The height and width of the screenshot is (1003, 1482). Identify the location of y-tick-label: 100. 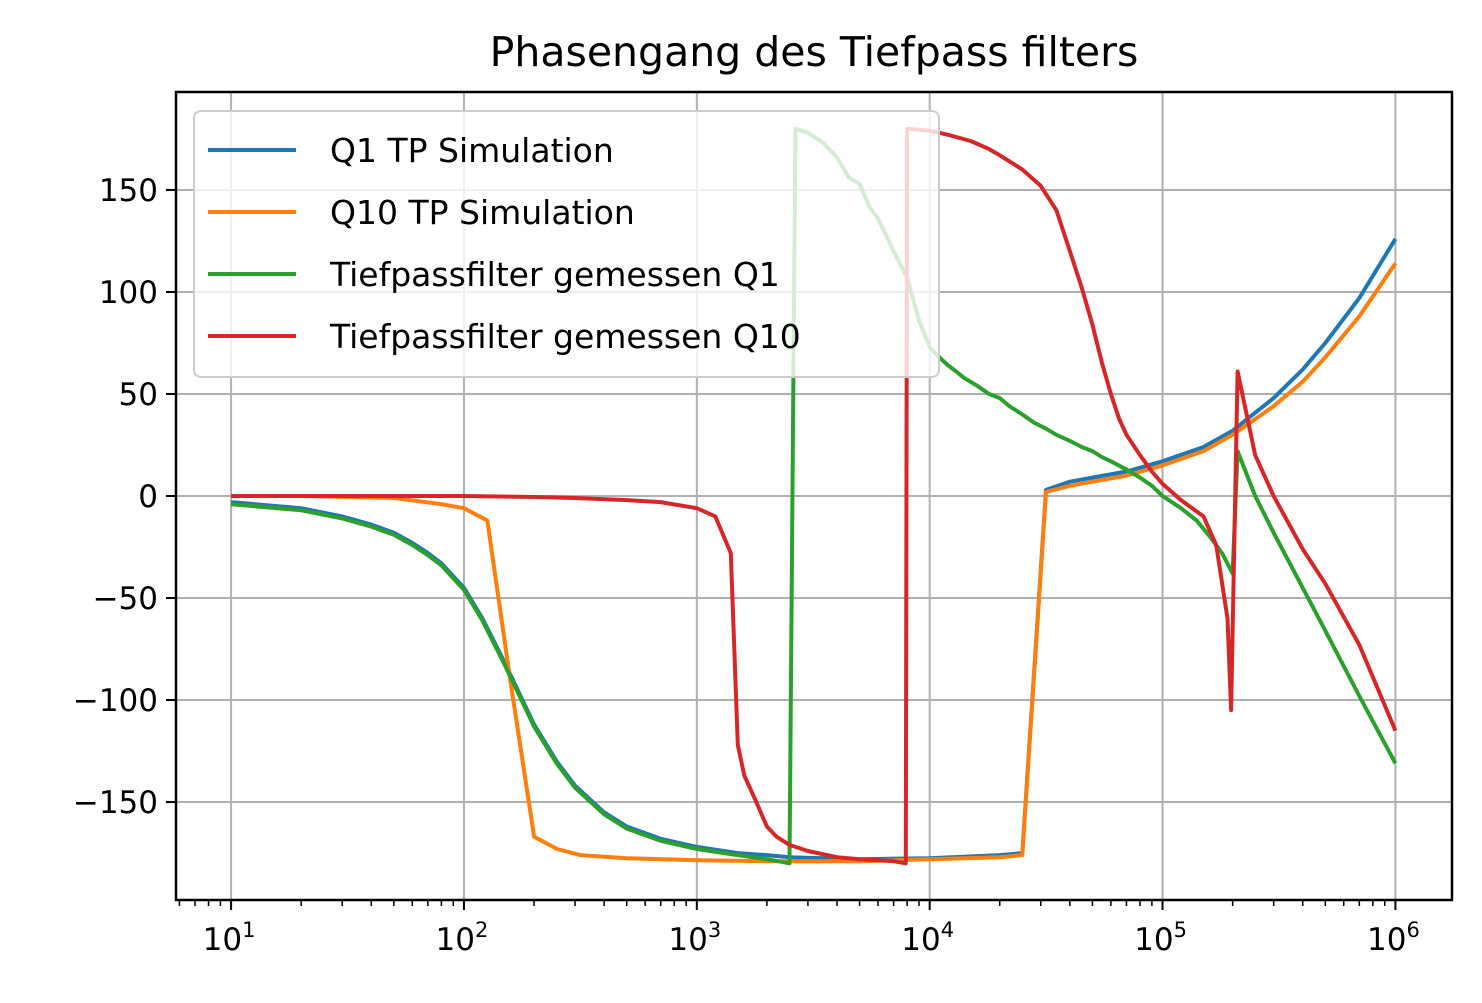
(128, 293).